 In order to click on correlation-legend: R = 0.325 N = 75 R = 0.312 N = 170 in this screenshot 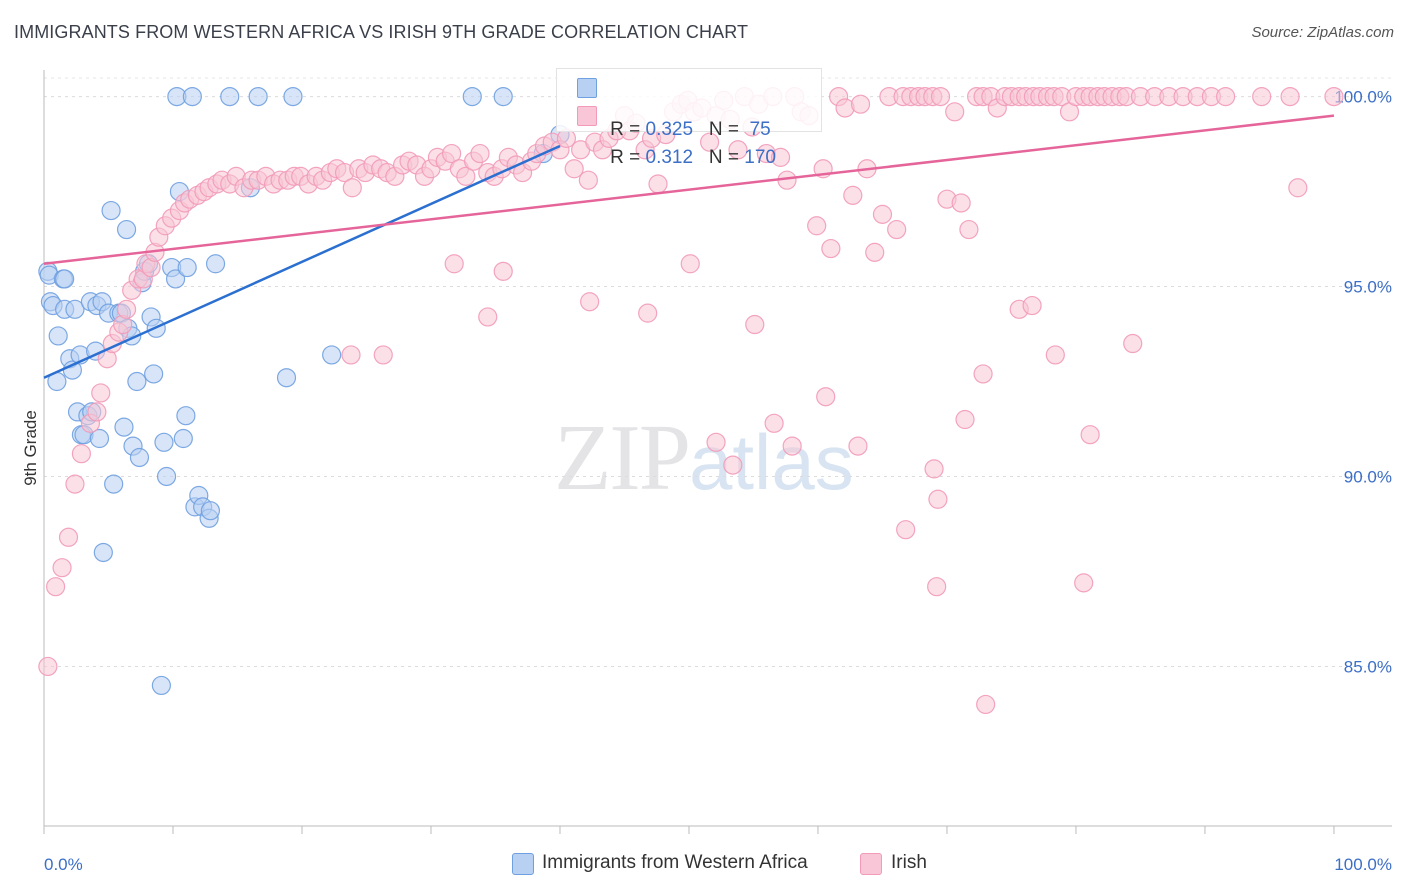, I will do `click(689, 118)`.